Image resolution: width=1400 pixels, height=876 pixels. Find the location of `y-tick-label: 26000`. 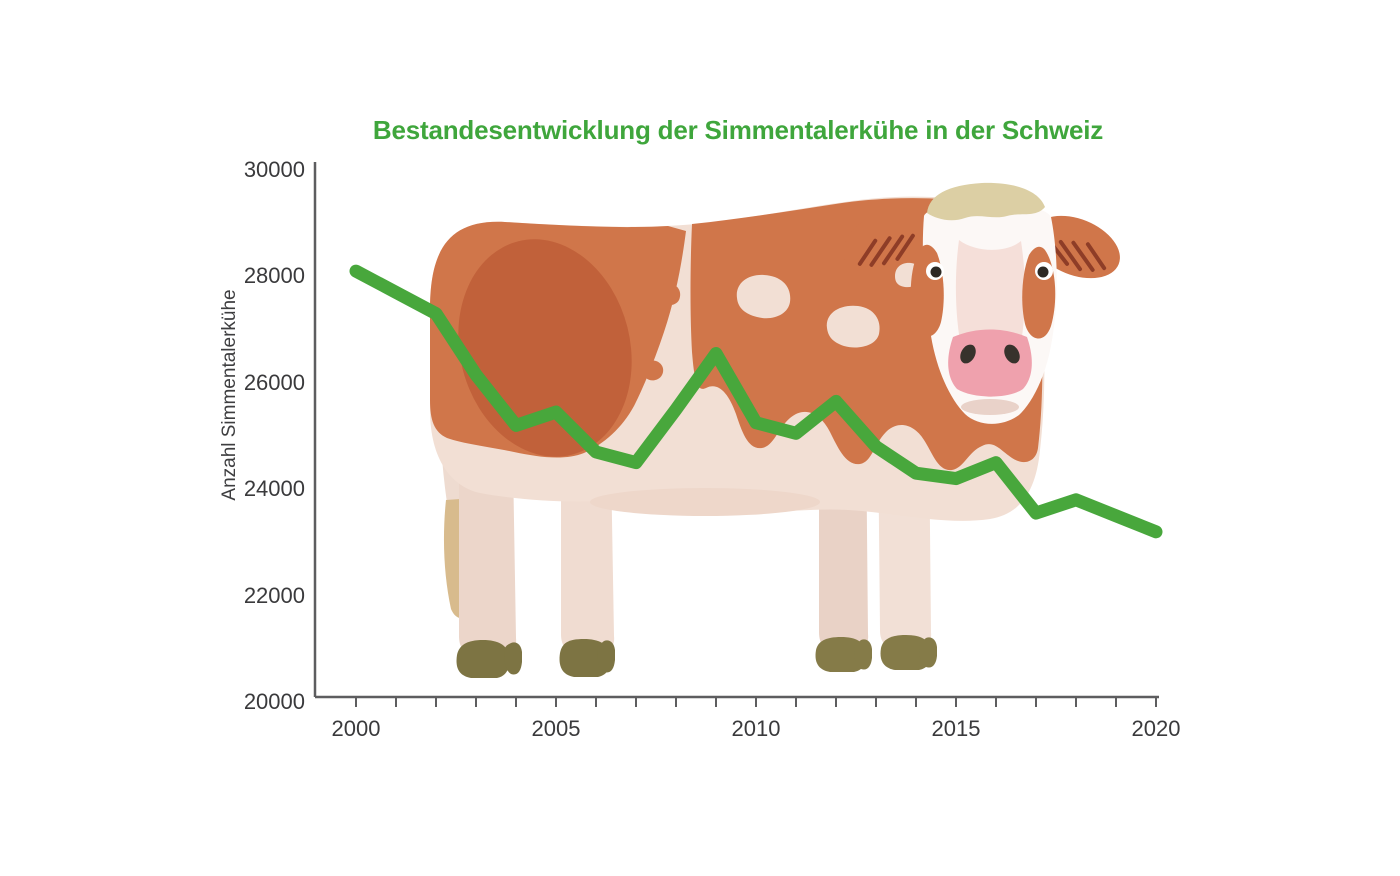

y-tick-label: 26000 is located at coordinates (274, 382).